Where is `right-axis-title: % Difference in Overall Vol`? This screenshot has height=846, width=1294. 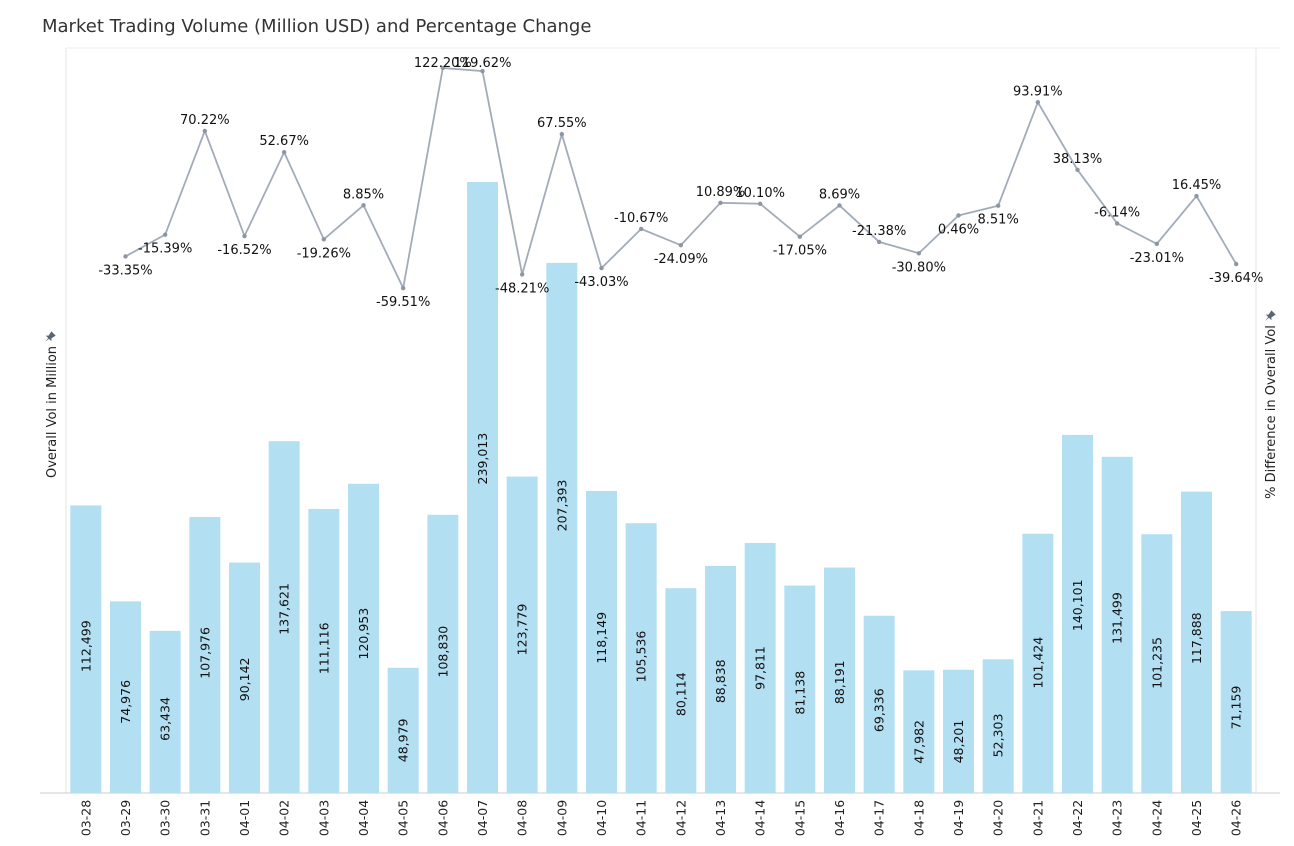 right-axis-title: % Difference in Overall Vol is located at coordinates (1271, 412).